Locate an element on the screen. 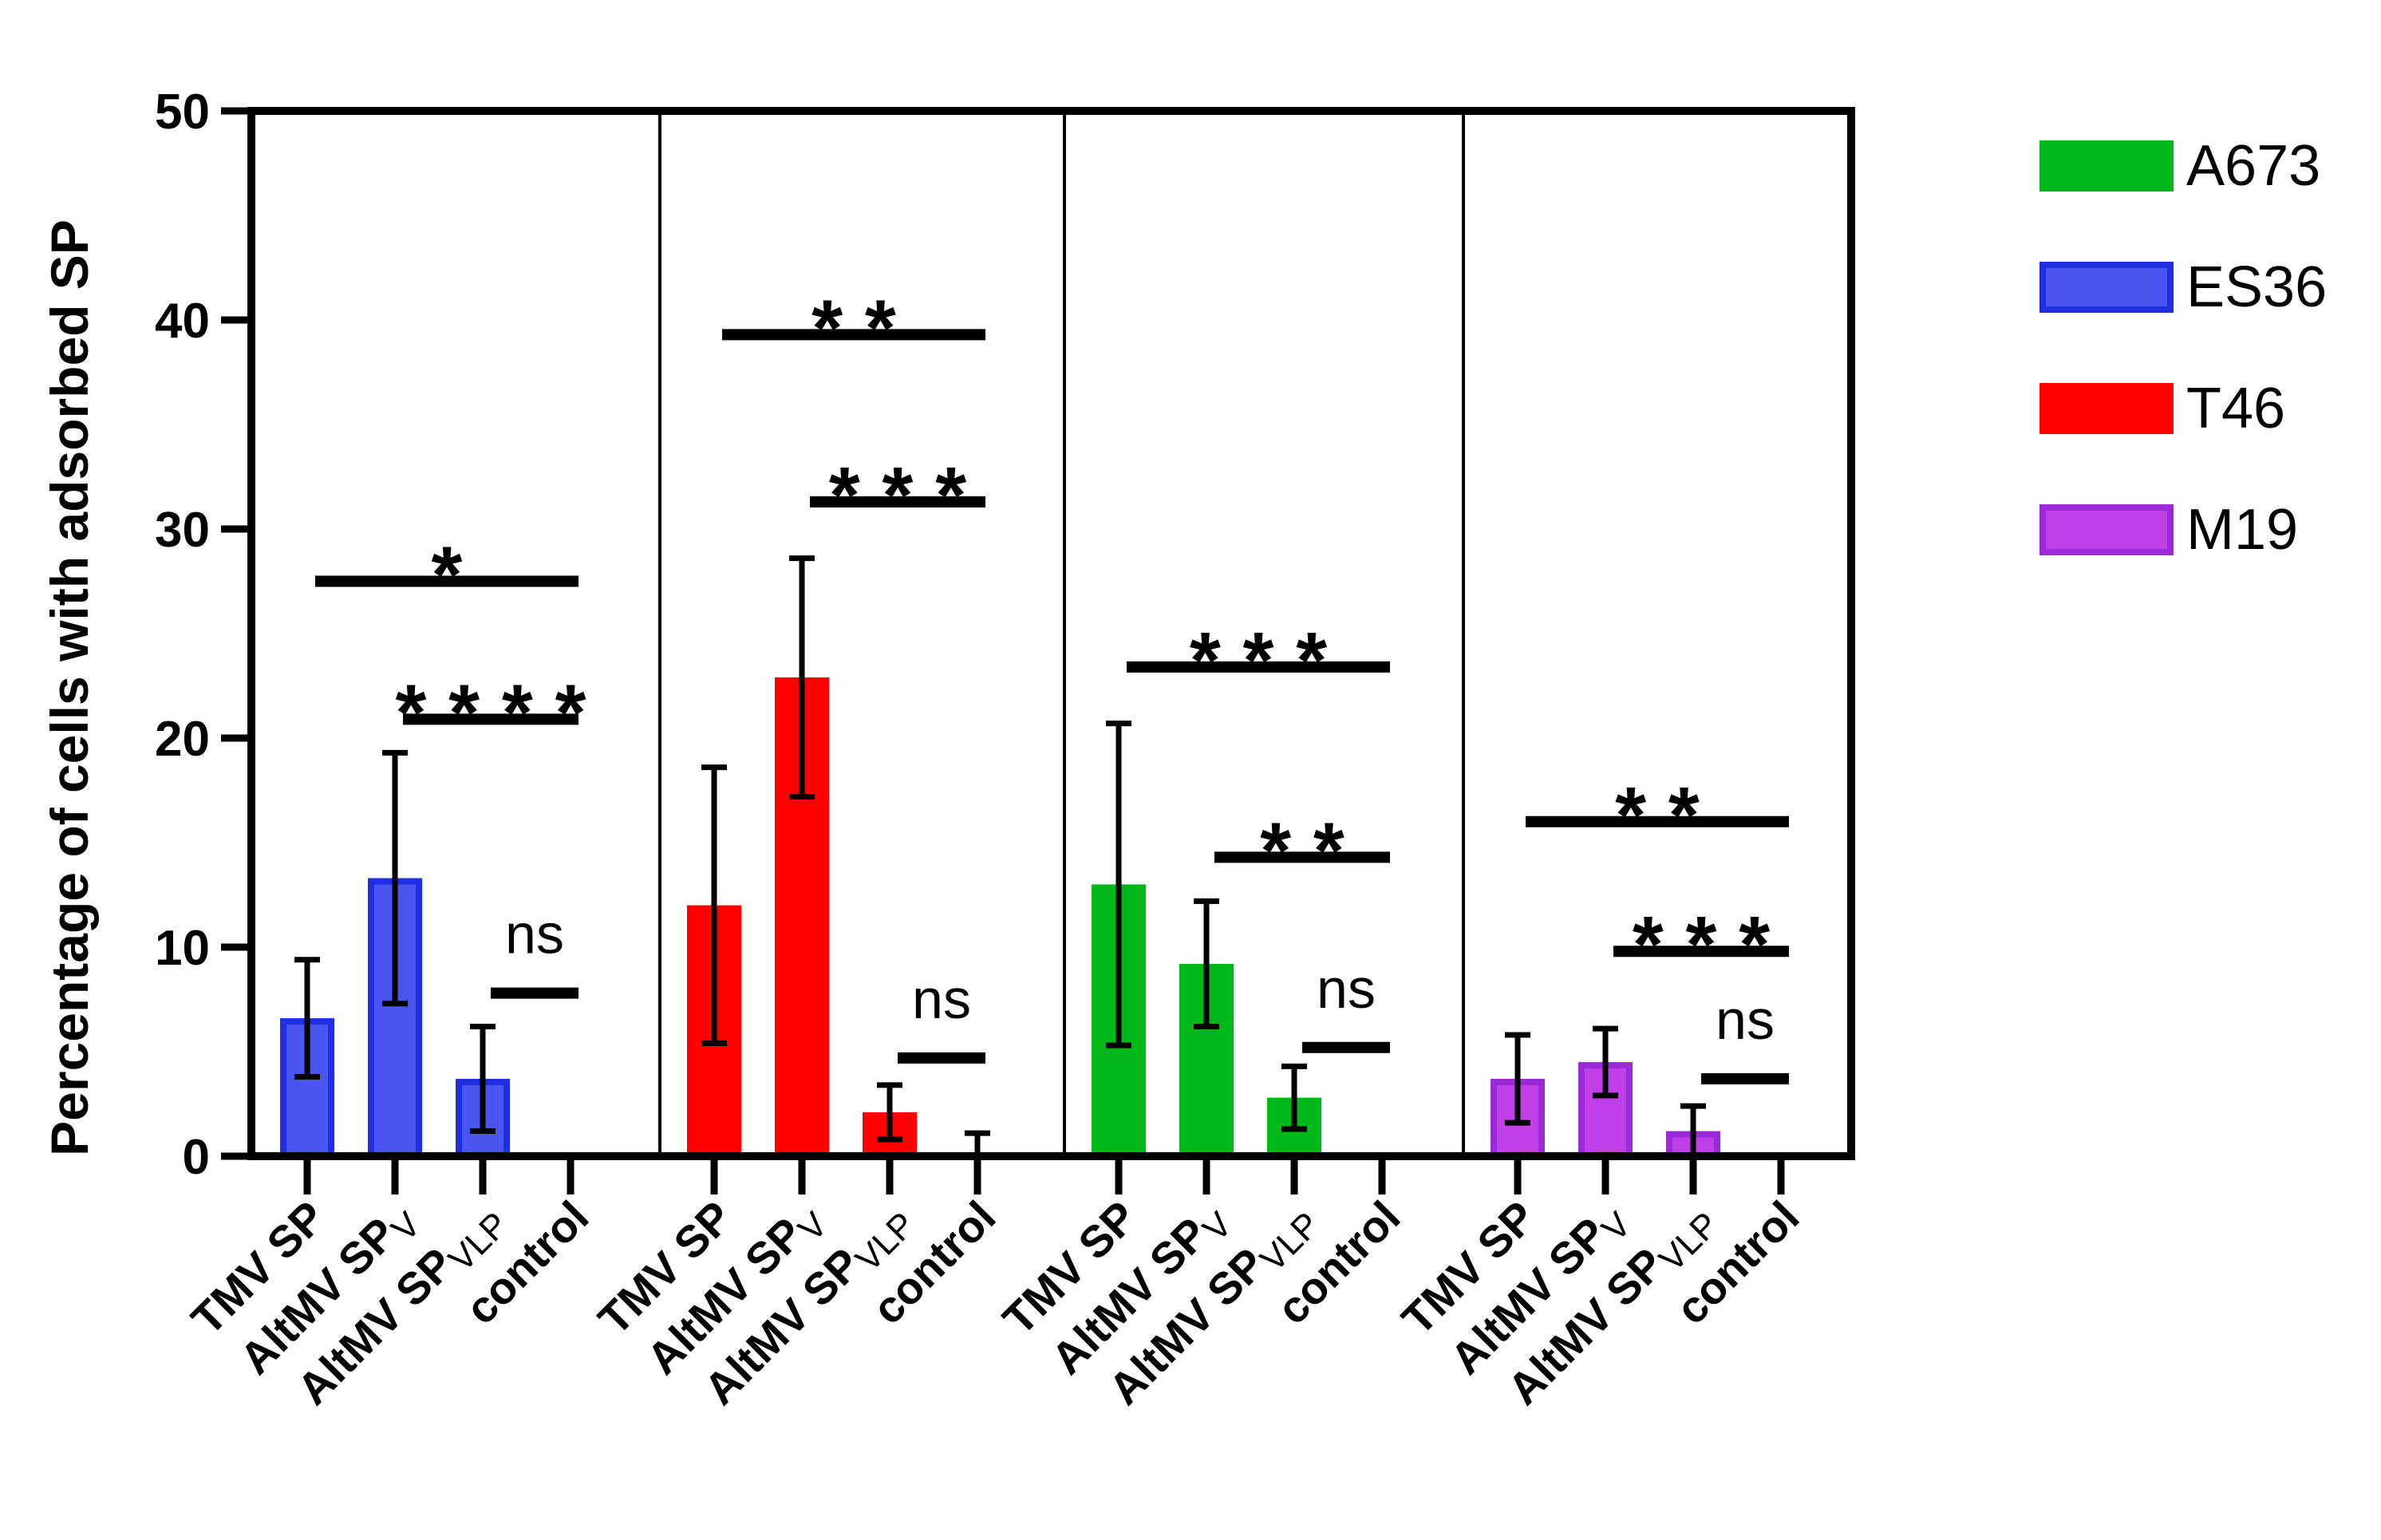  legend-swatch-m19 is located at coordinates (2106, 529).